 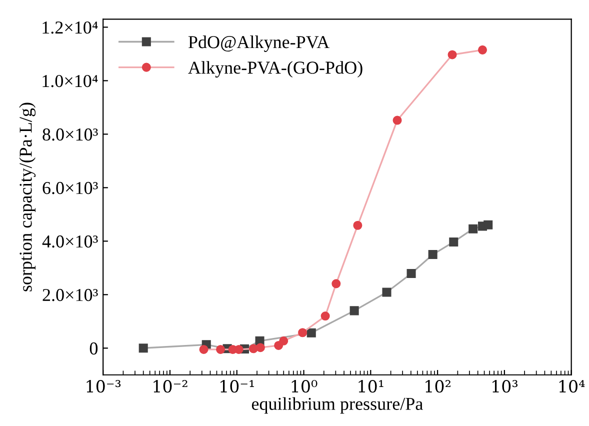 I want to click on y-tick-label: 1.2×10⁴, so click(x=70, y=27).